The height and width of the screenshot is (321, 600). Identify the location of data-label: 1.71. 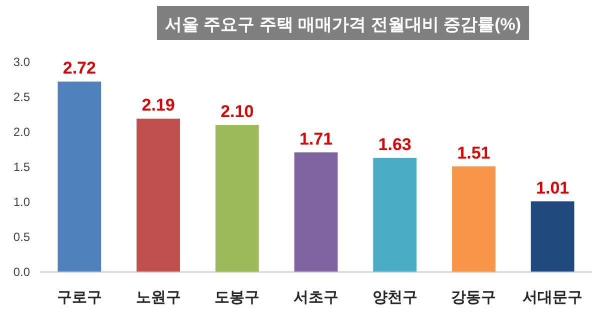
(316, 138).